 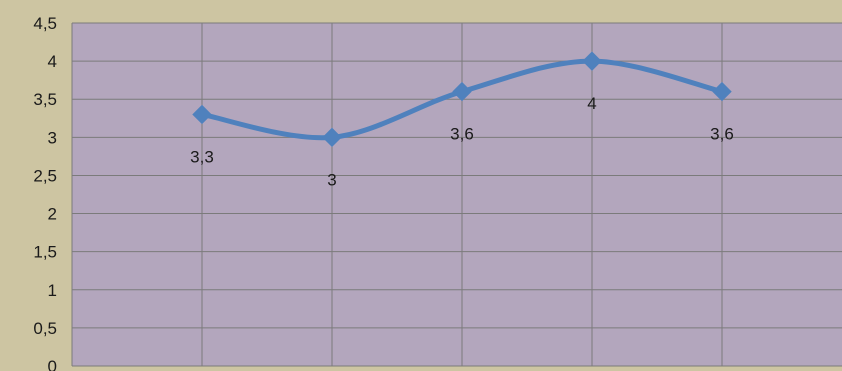 What do you see at coordinates (52, 137) in the screenshot?
I see `y-tick-label: 3` at bounding box center [52, 137].